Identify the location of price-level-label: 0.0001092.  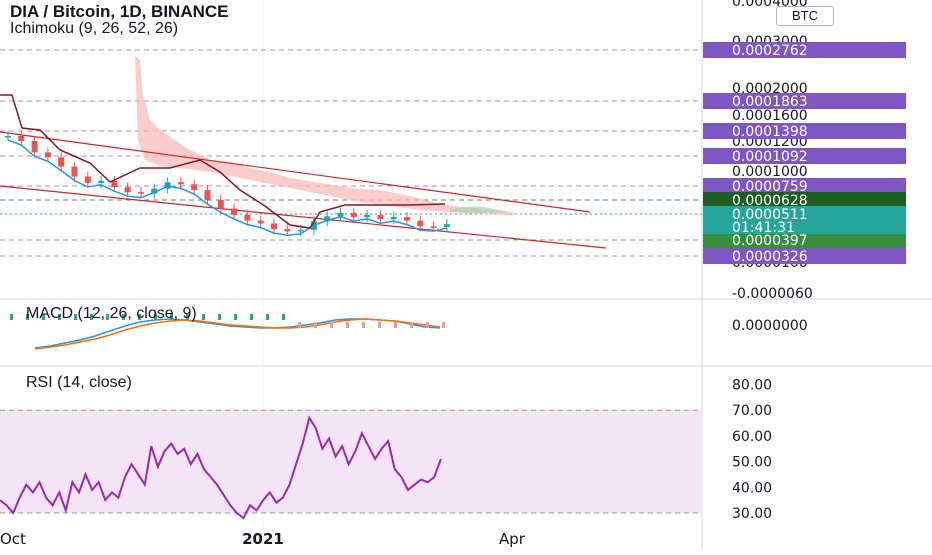
(770, 157).